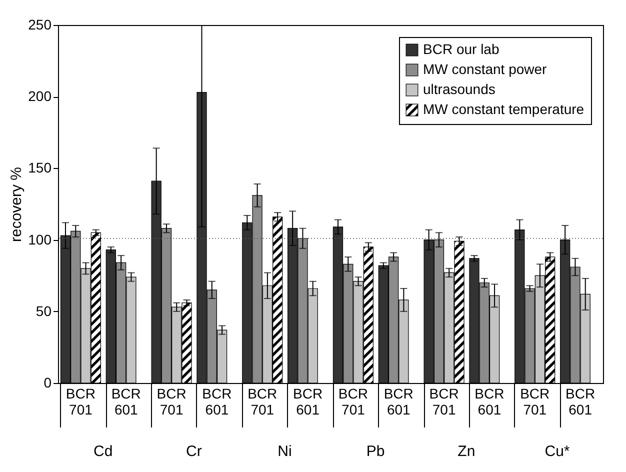 The width and height of the screenshot is (626, 472). Describe the element at coordinates (40, 96) in the screenshot. I see `y-tick-label: 200` at that location.